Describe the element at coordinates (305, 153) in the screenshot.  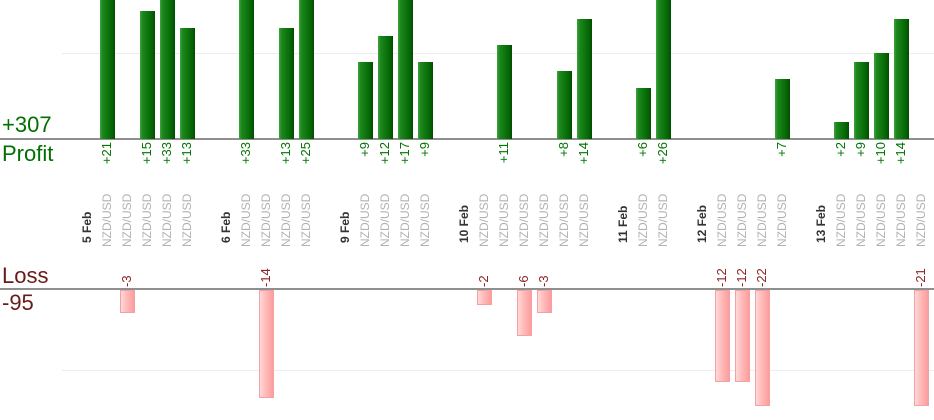
I see `profit-value-label: +25` at that location.